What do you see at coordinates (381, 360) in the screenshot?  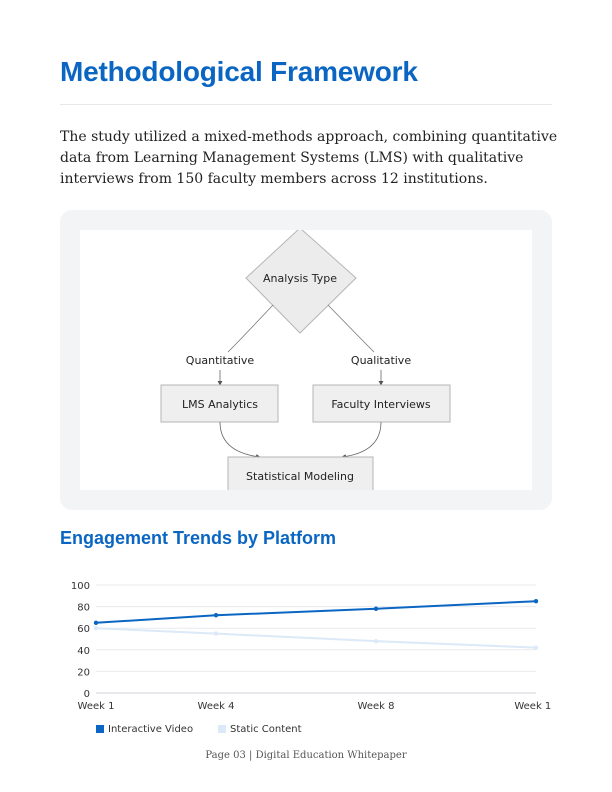 I see `edge-label-qualitative: Qualitative` at bounding box center [381, 360].